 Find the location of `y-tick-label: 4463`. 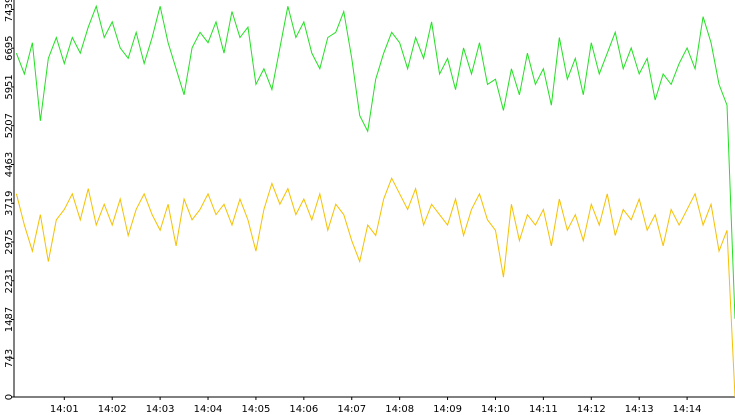

y-tick-label: 4463 is located at coordinates (9, 164).